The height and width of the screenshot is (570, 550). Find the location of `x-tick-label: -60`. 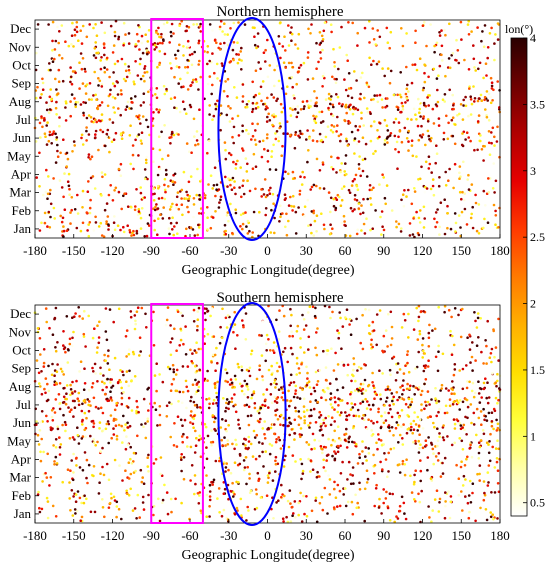

x-tick-label: -60 is located at coordinates (189, 535).